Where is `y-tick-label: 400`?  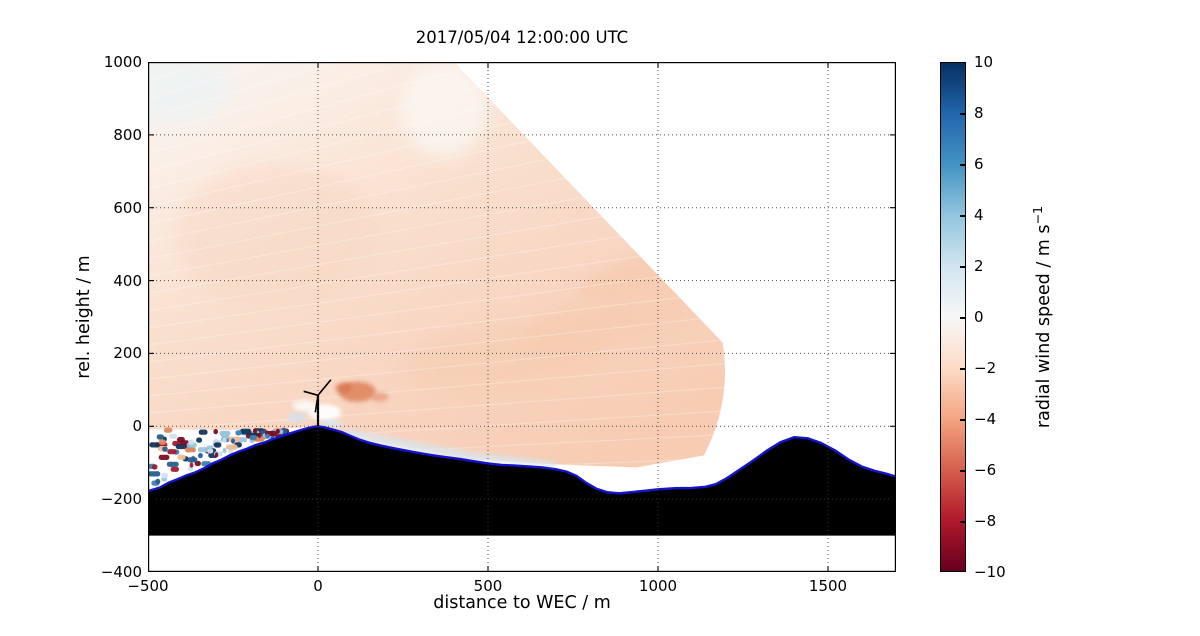
y-tick-label: 400 is located at coordinates (127, 280).